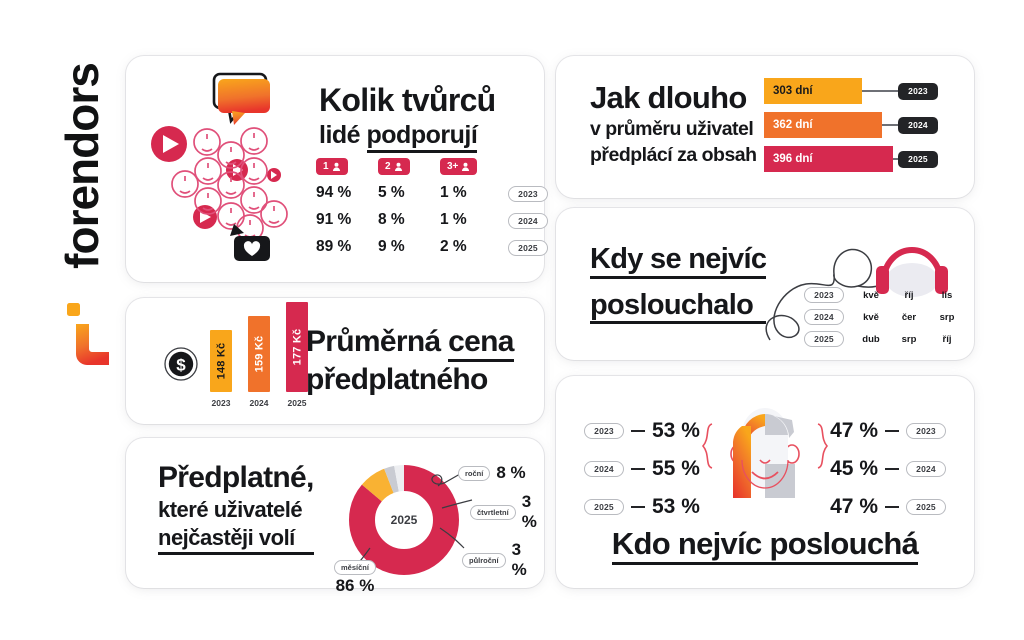 The height and width of the screenshot is (640, 1024). I want to click on year-pill: 2024, so click(824, 317).